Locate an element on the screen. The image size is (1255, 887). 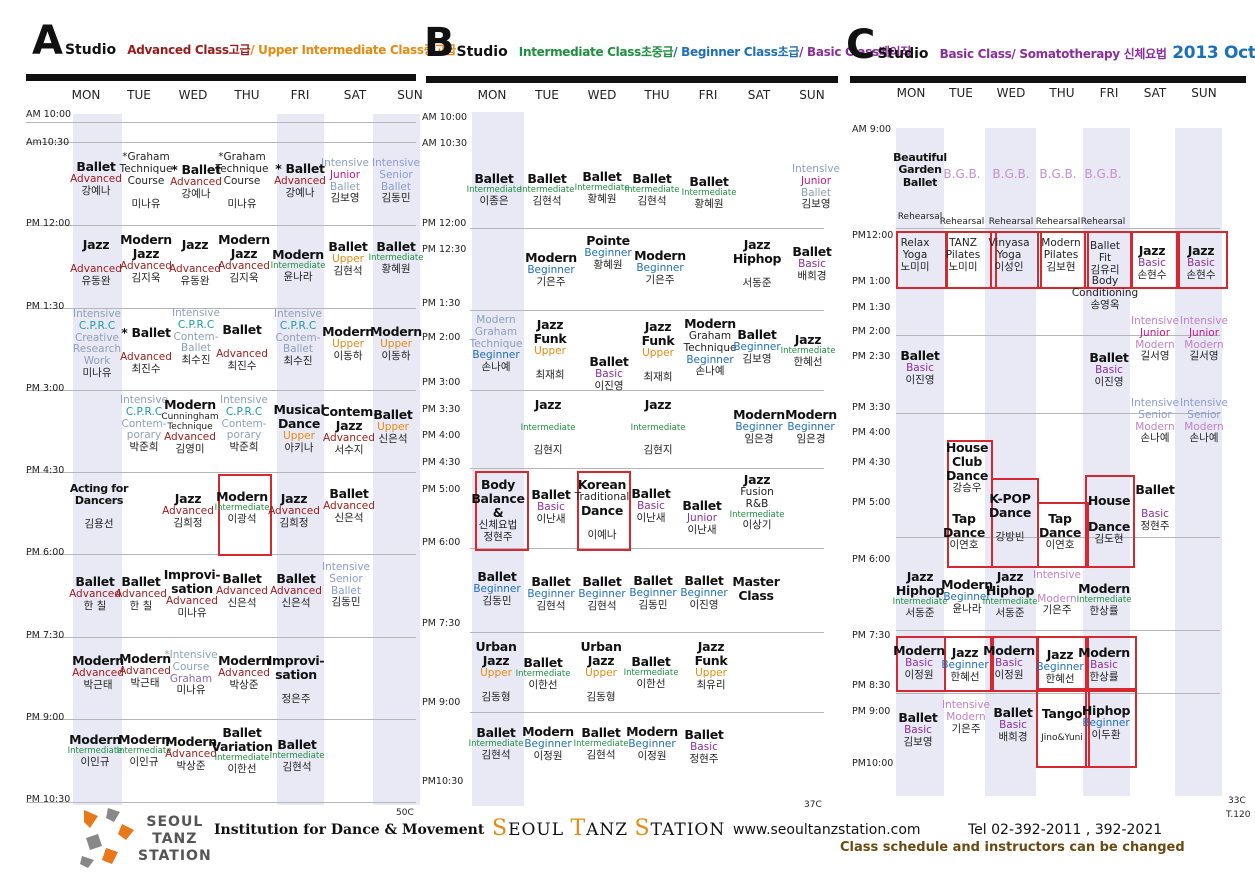
class-cell: Ballet Beginner 김현석 is located at coordinates (601, 594).